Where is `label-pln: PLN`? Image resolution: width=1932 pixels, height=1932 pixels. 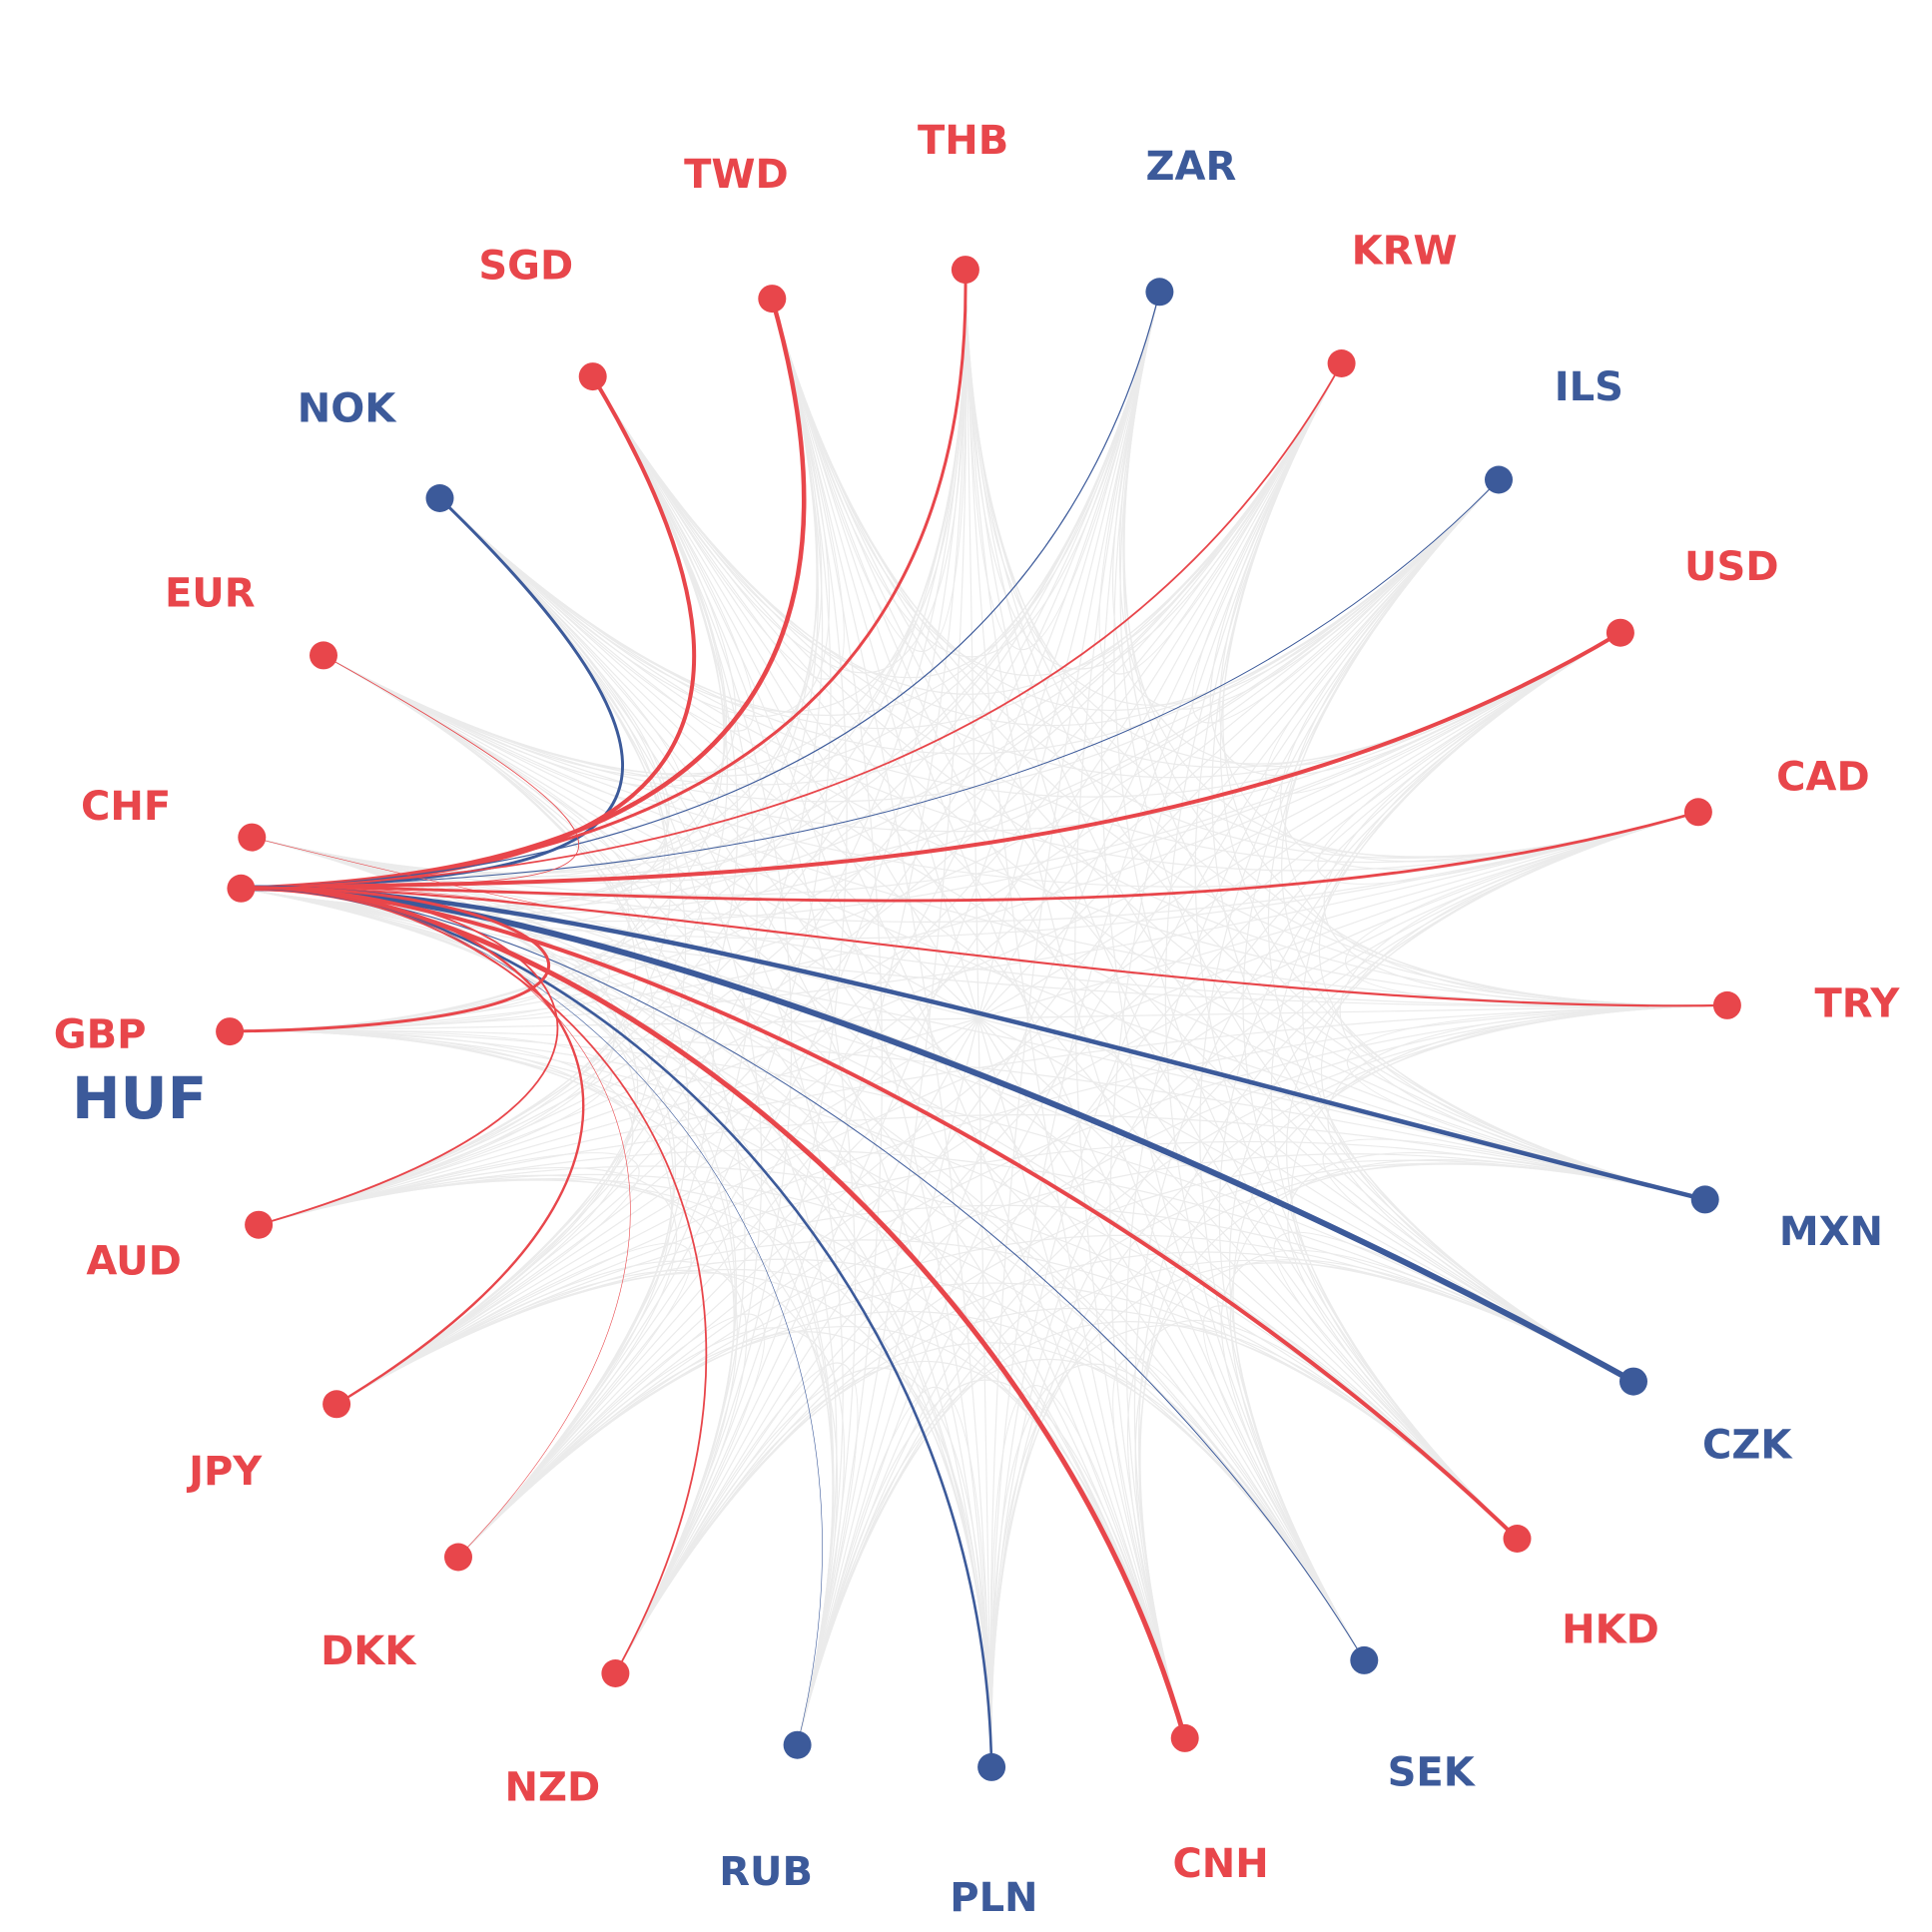
label-pln: PLN is located at coordinates (994, 1898).